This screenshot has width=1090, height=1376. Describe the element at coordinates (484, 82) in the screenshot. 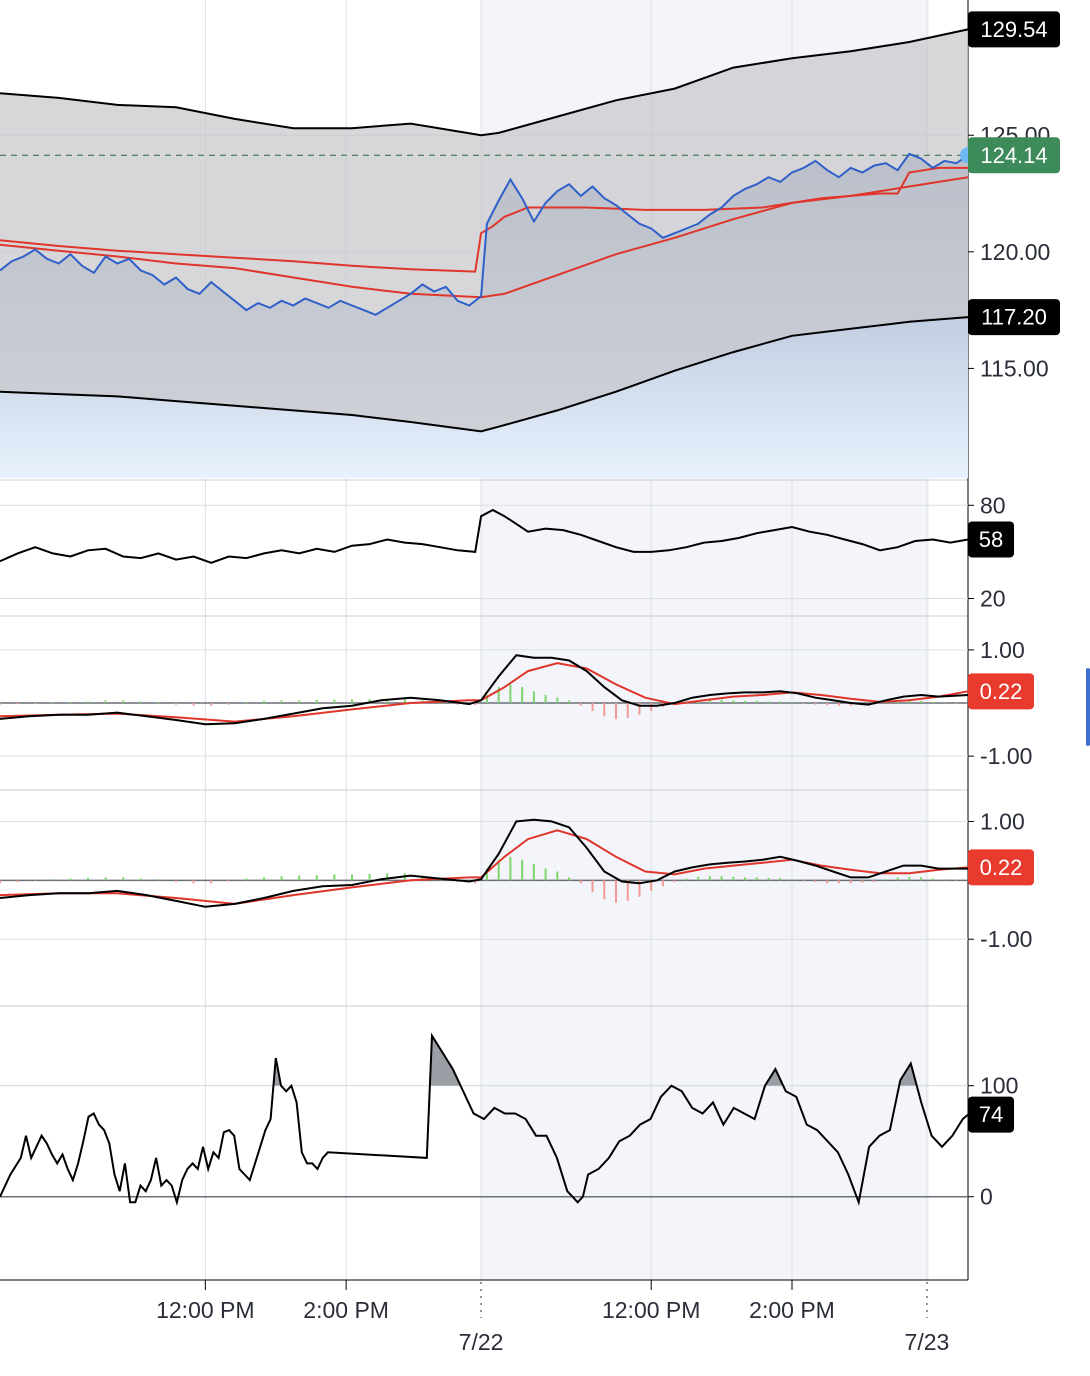

I see `upper-band-line` at that location.